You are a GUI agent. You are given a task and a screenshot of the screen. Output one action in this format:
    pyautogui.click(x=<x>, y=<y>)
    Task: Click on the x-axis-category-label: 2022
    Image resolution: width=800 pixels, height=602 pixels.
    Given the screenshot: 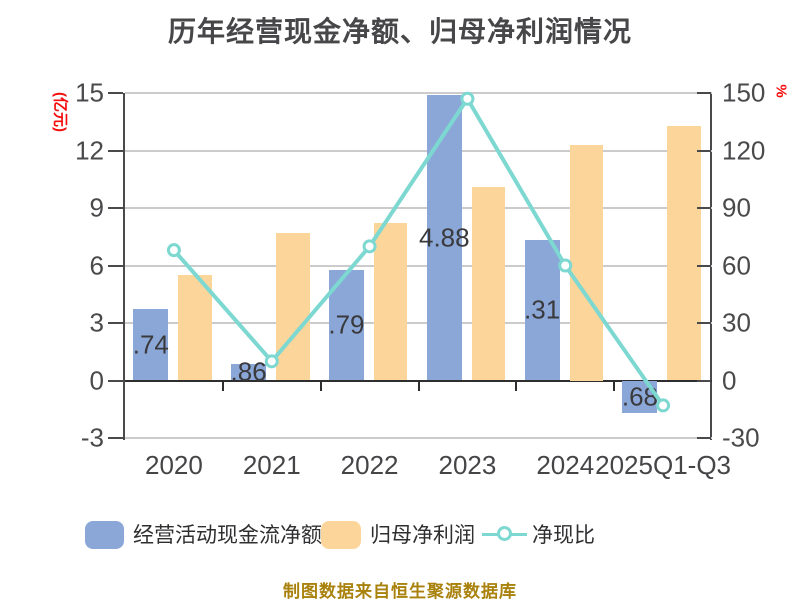 What is the action you would take?
    pyautogui.click(x=369, y=465)
    